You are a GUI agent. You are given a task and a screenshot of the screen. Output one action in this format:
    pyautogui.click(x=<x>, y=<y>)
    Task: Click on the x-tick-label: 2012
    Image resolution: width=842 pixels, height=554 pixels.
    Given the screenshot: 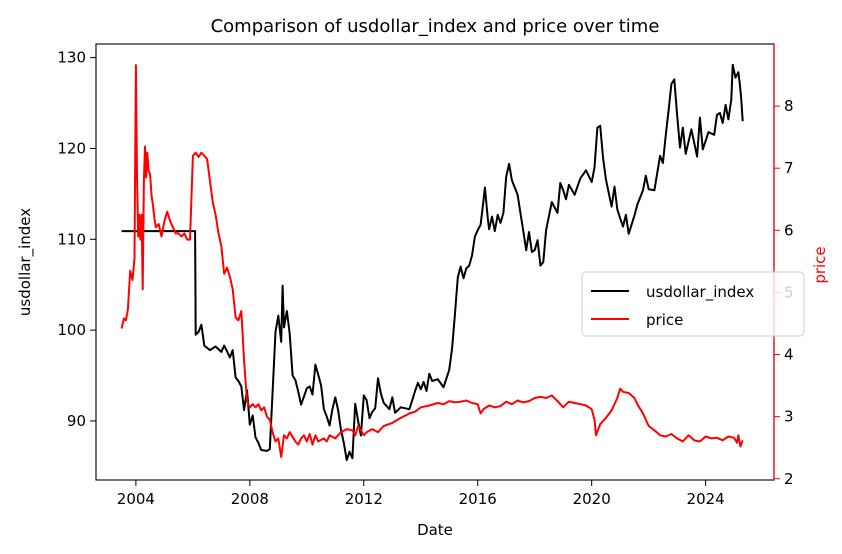 What is the action you would take?
    pyautogui.click(x=364, y=499)
    